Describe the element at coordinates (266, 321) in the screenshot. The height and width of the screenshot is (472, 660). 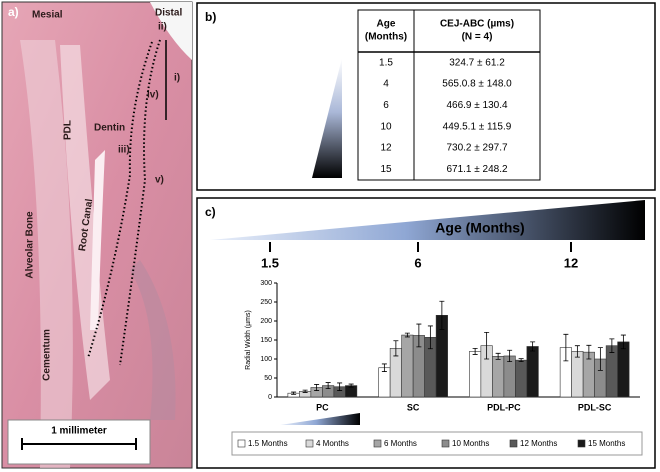
I see `y-tick-label: 200` at that location.